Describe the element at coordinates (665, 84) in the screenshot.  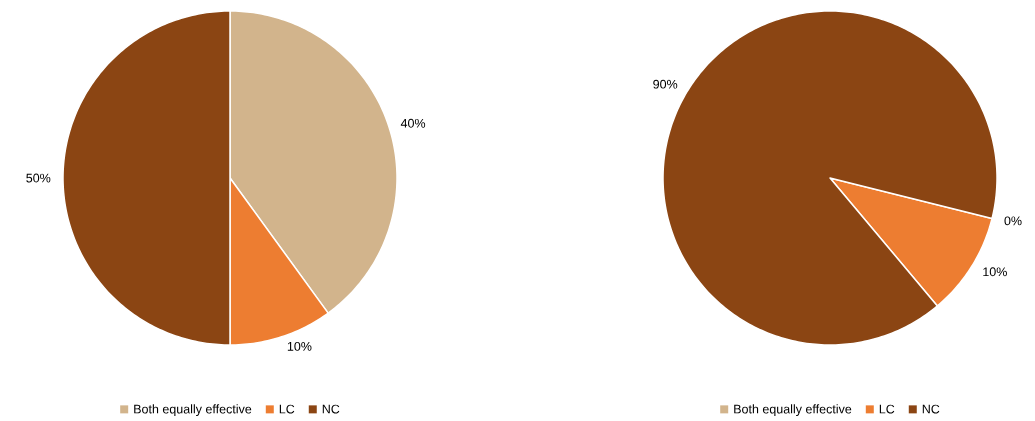
I see `data-label: 90%` at that location.